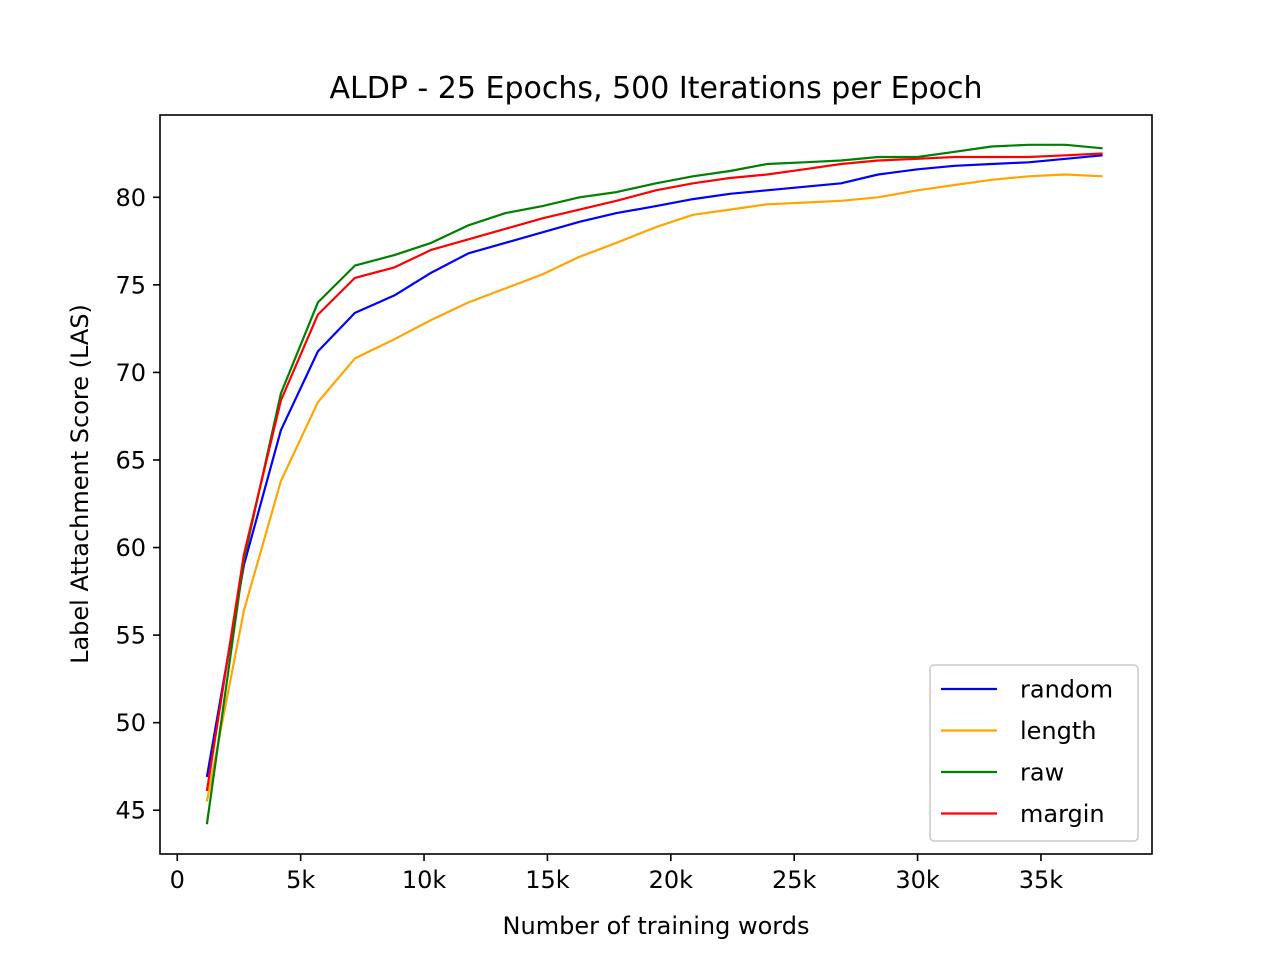  Describe the element at coordinates (137, 504) in the screenshot. I see `y-axis: 45 50 55 60 65 70 75 80` at that location.